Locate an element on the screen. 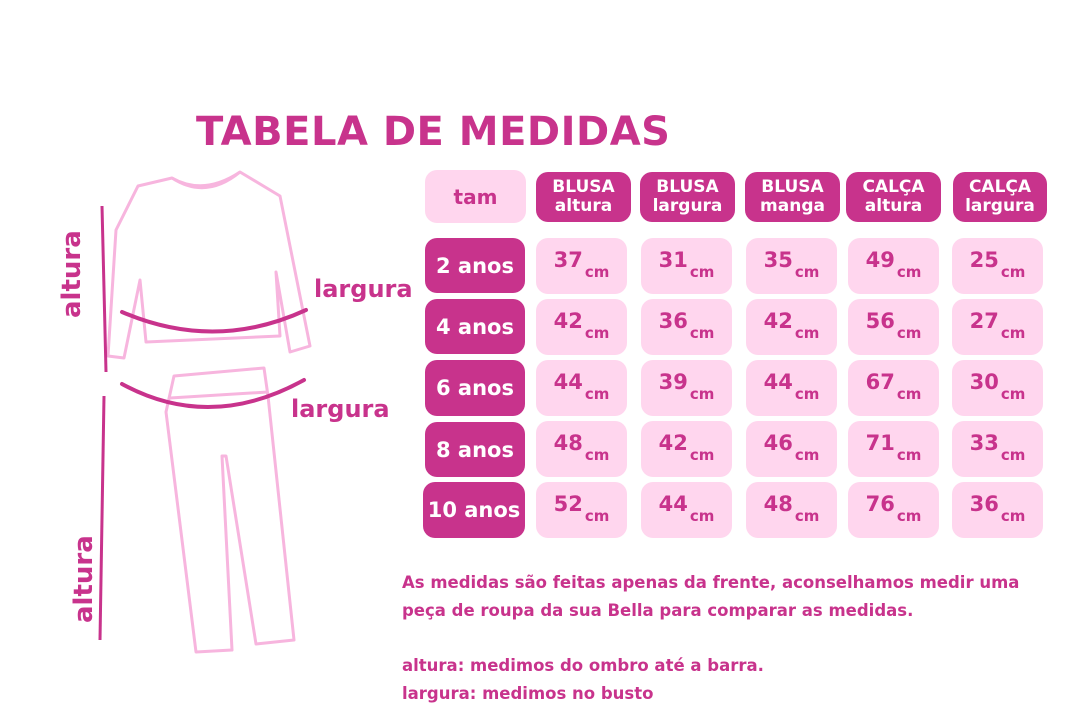  sweater-collar is located at coordinates (206, 180).